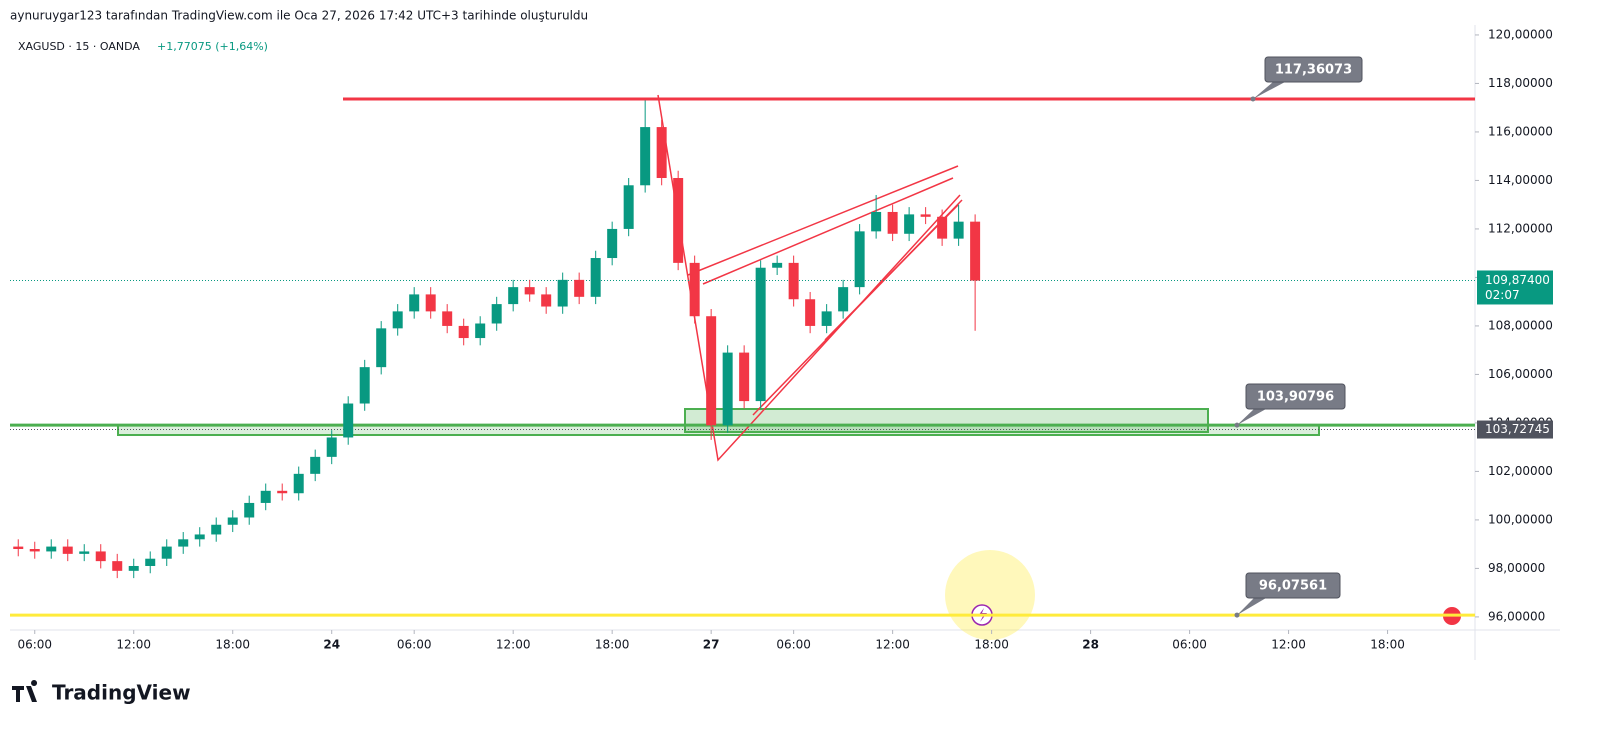 This screenshot has width=1600, height=741. Describe the element at coordinates (1516, 568) in the screenshot. I see `y-tick-label: 98,00000` at that location.